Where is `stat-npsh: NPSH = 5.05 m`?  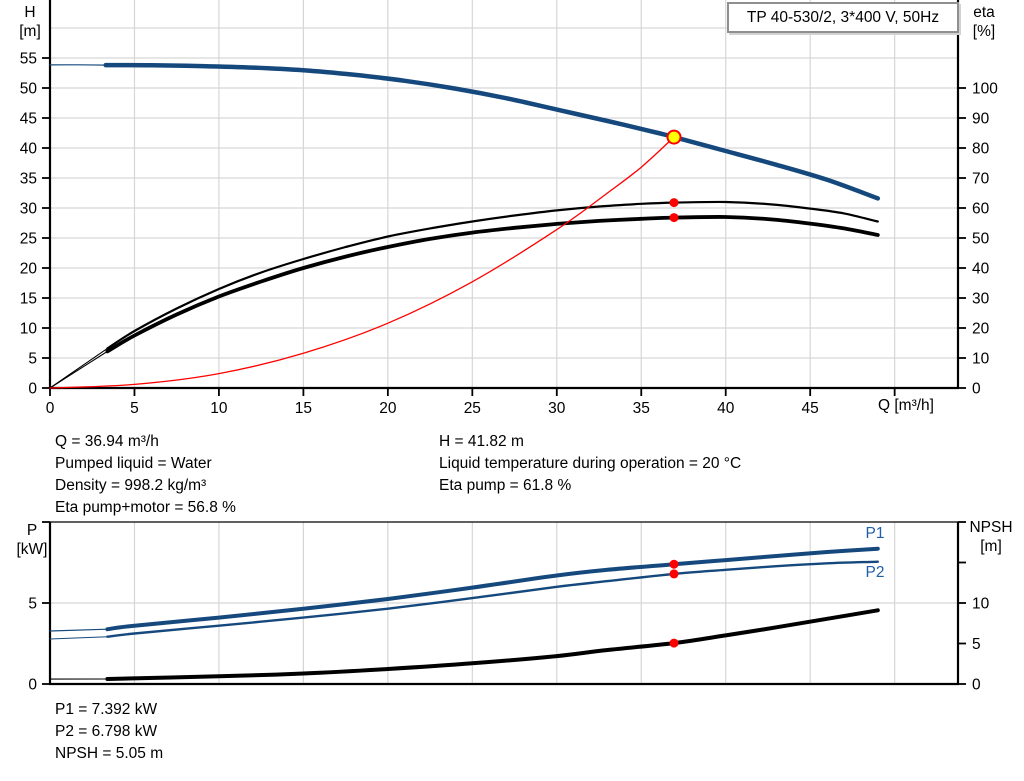 stat-npsh: NPSH = 5.05 m is located at coordinates (109, 753).